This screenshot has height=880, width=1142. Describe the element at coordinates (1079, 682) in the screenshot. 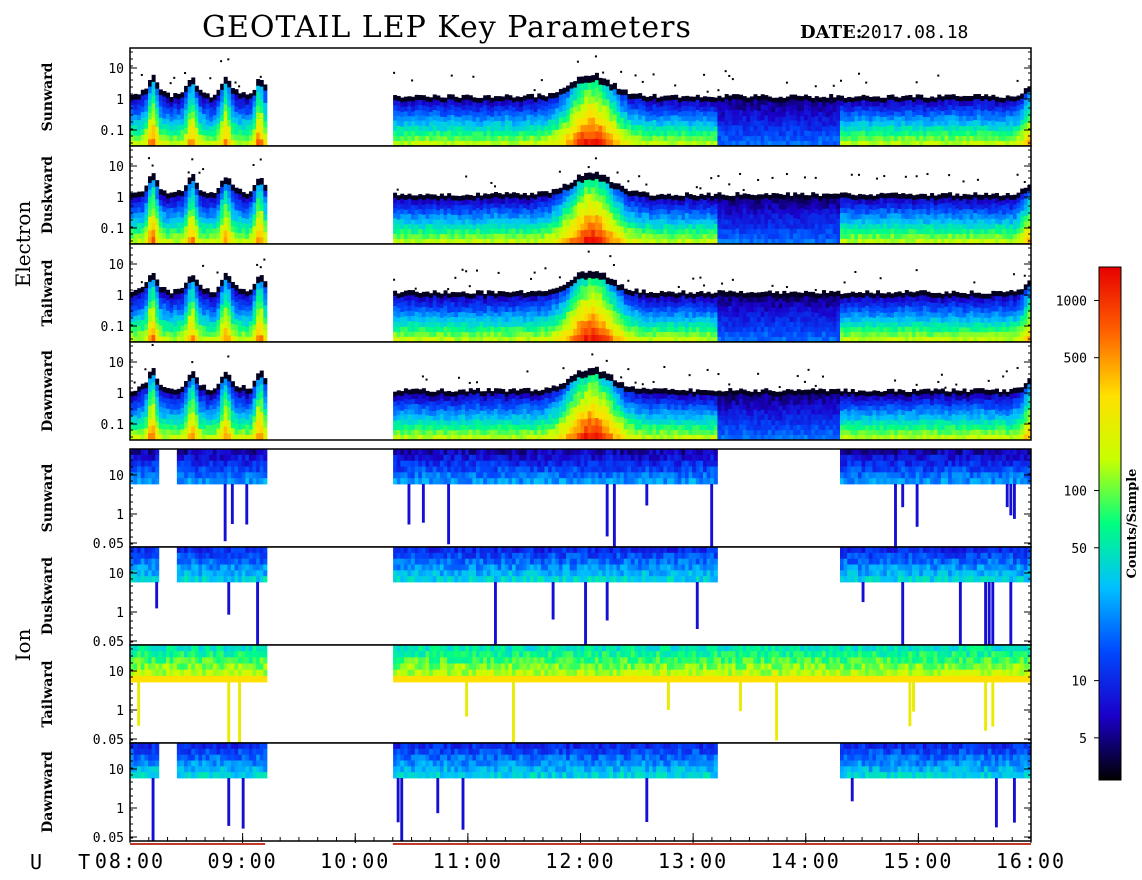

I see `colorbar-tick-label: 10` at that location.